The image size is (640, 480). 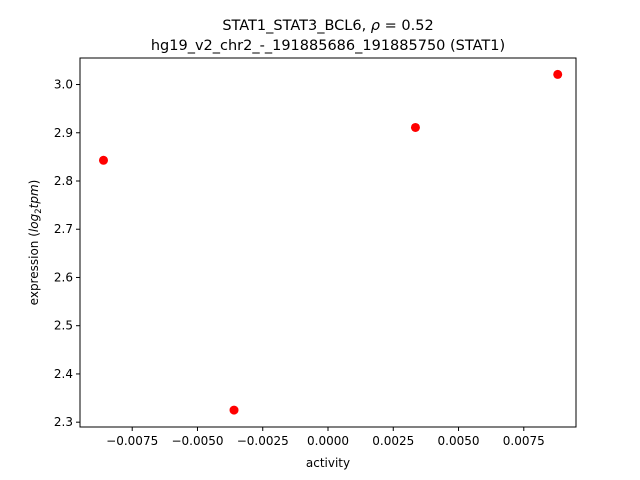 I want to click on x-tick-label: 0.0075, so click(x=524, y=441).